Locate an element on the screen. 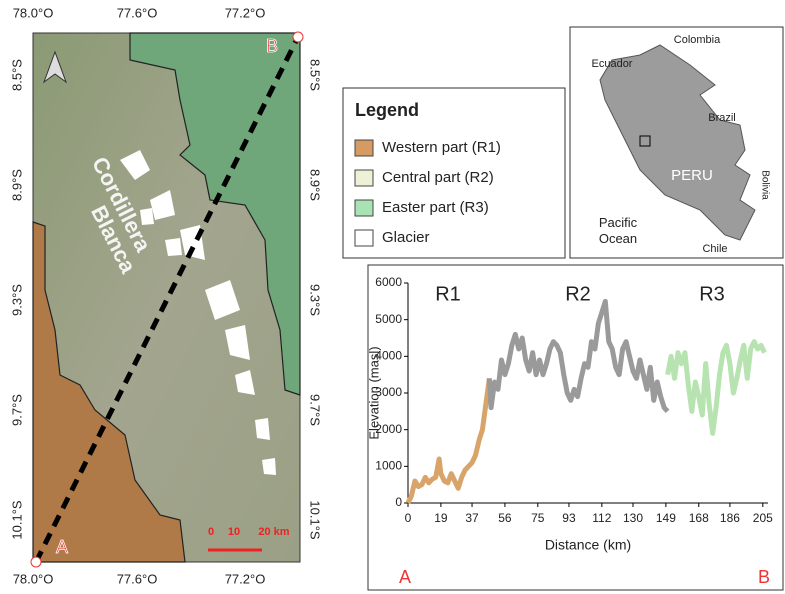 The height and width of the screenshot is (594, 785). legend-title: Legend is located at coordinates (387, 110).